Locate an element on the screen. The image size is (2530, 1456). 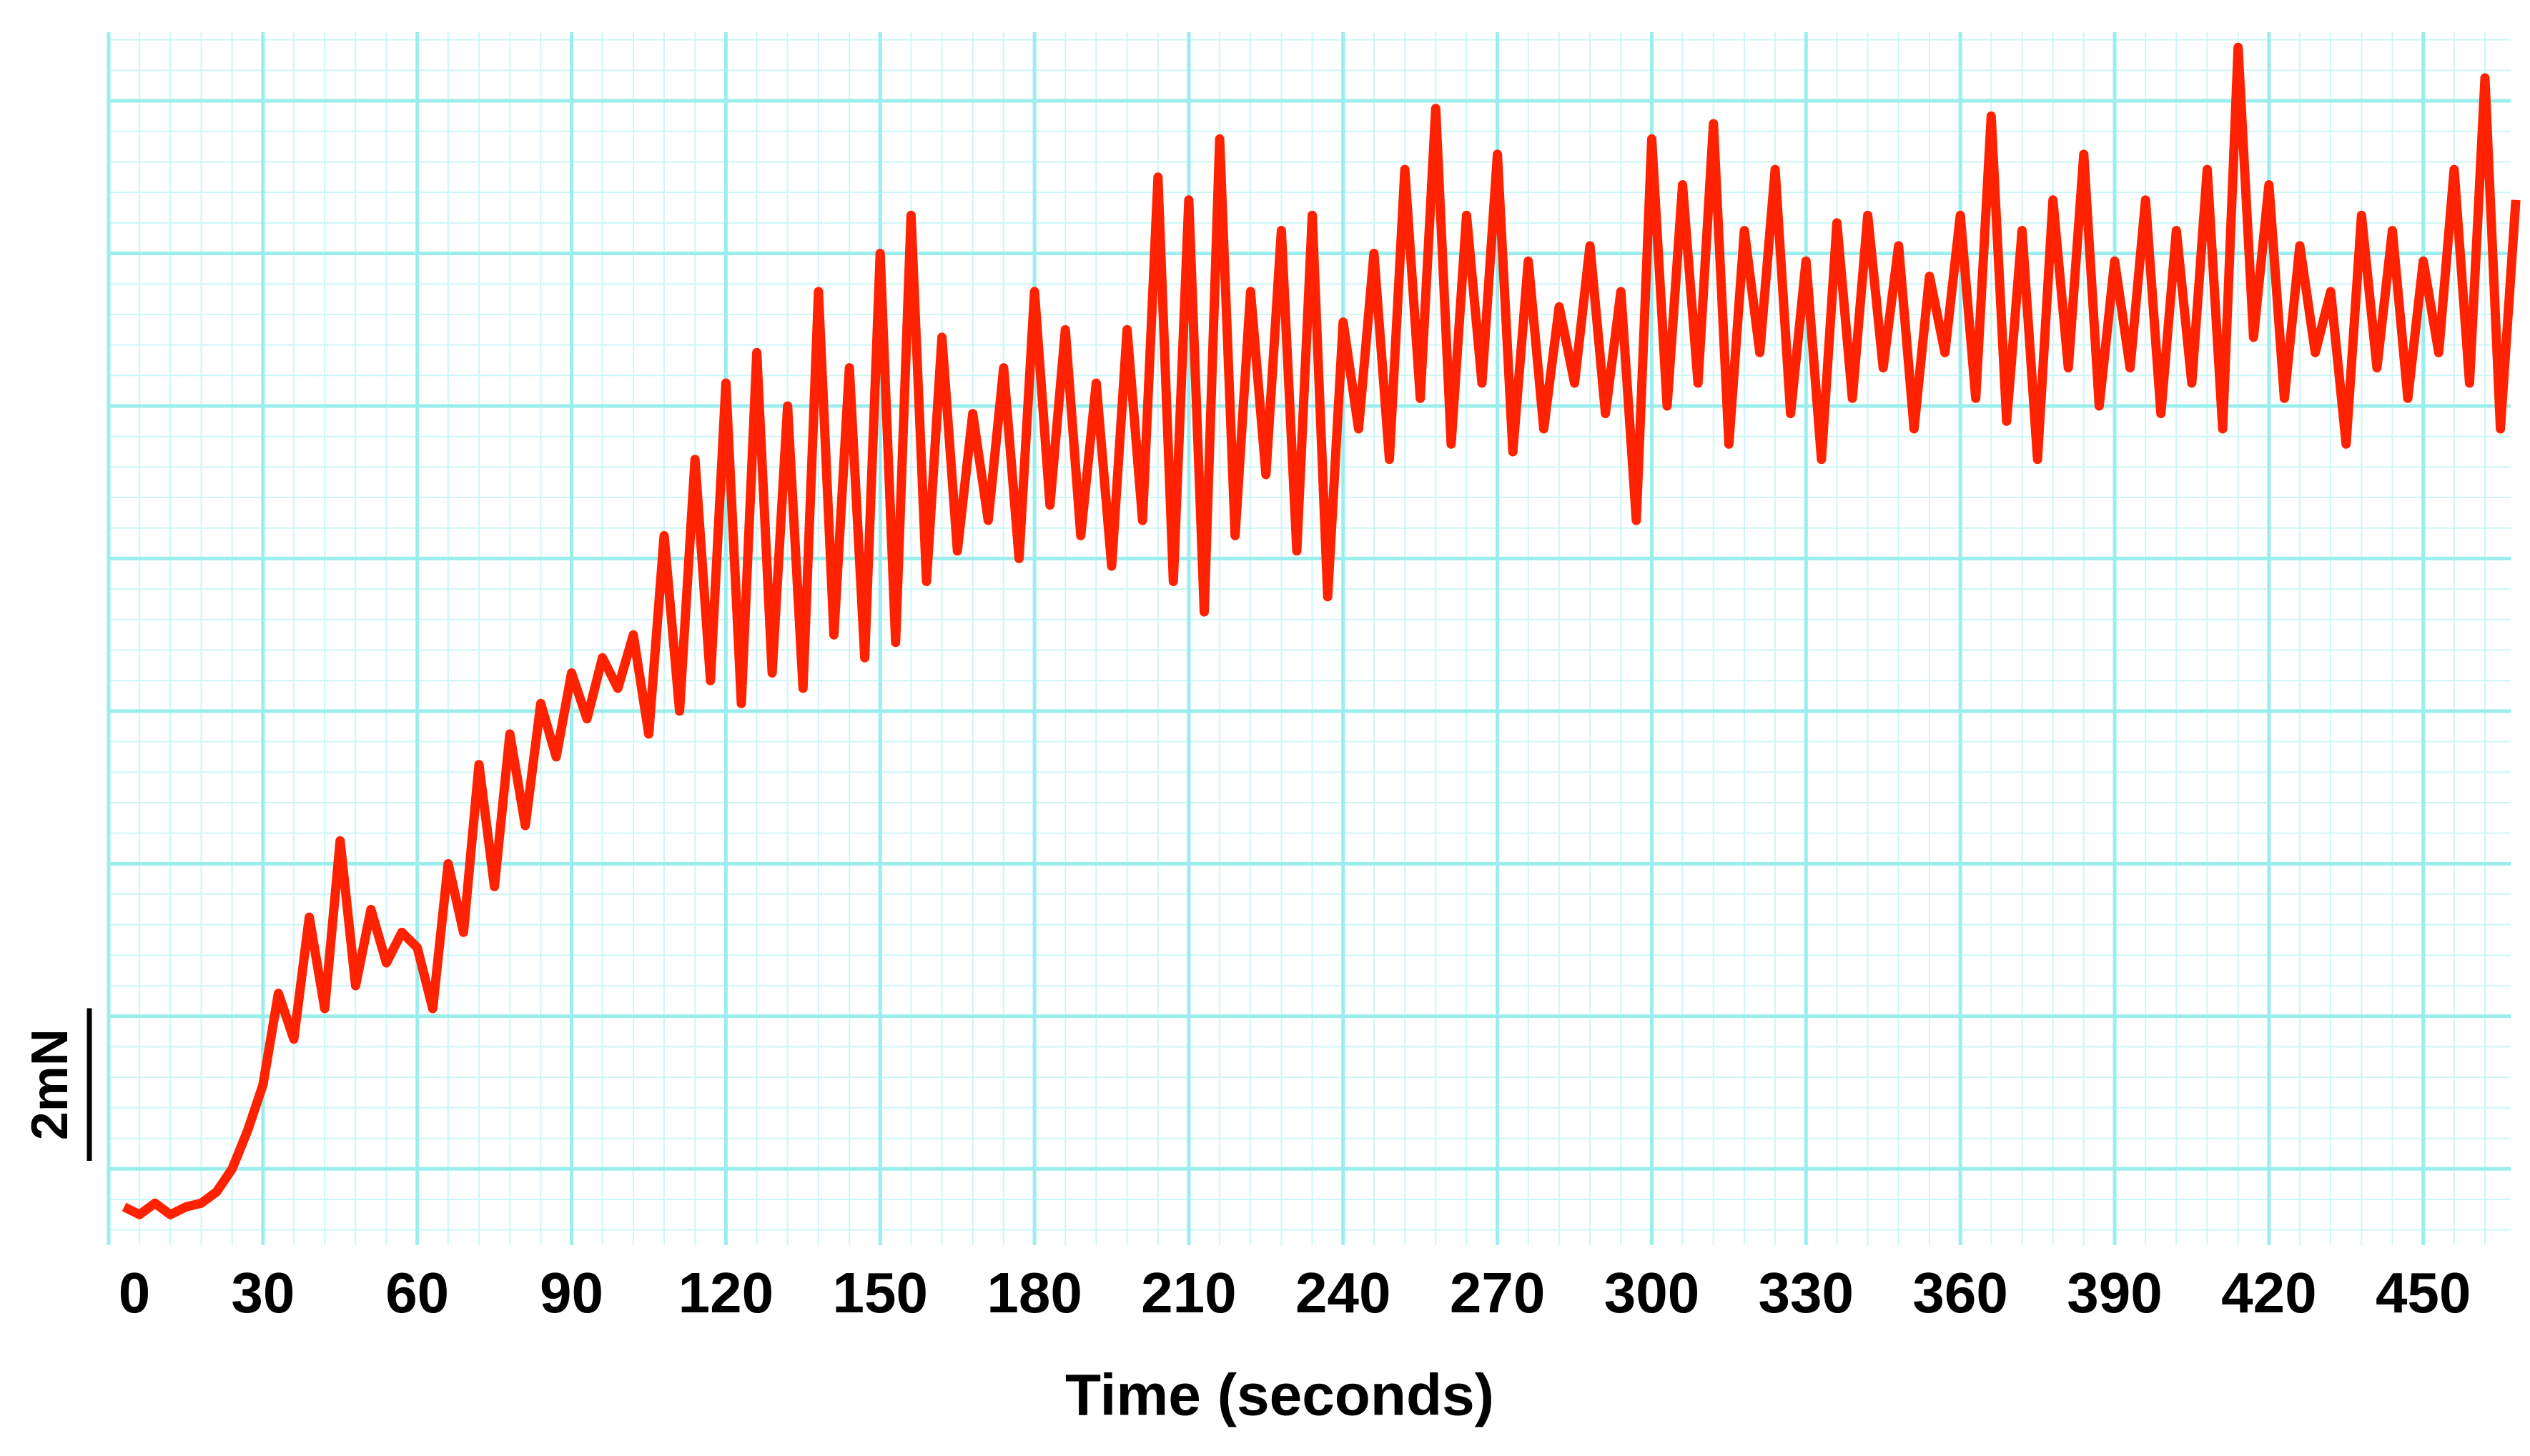
x-tick-label: 30 is located at coordinates (263, 1292).